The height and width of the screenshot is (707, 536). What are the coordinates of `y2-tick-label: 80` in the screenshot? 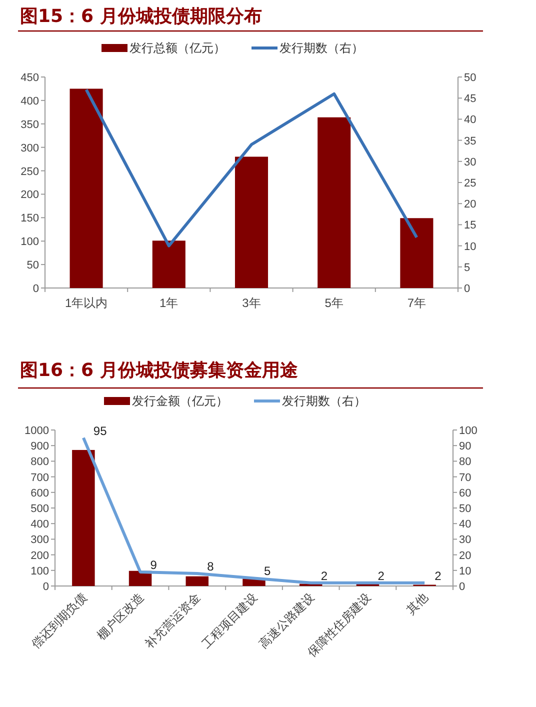 It's located at (465, 462).